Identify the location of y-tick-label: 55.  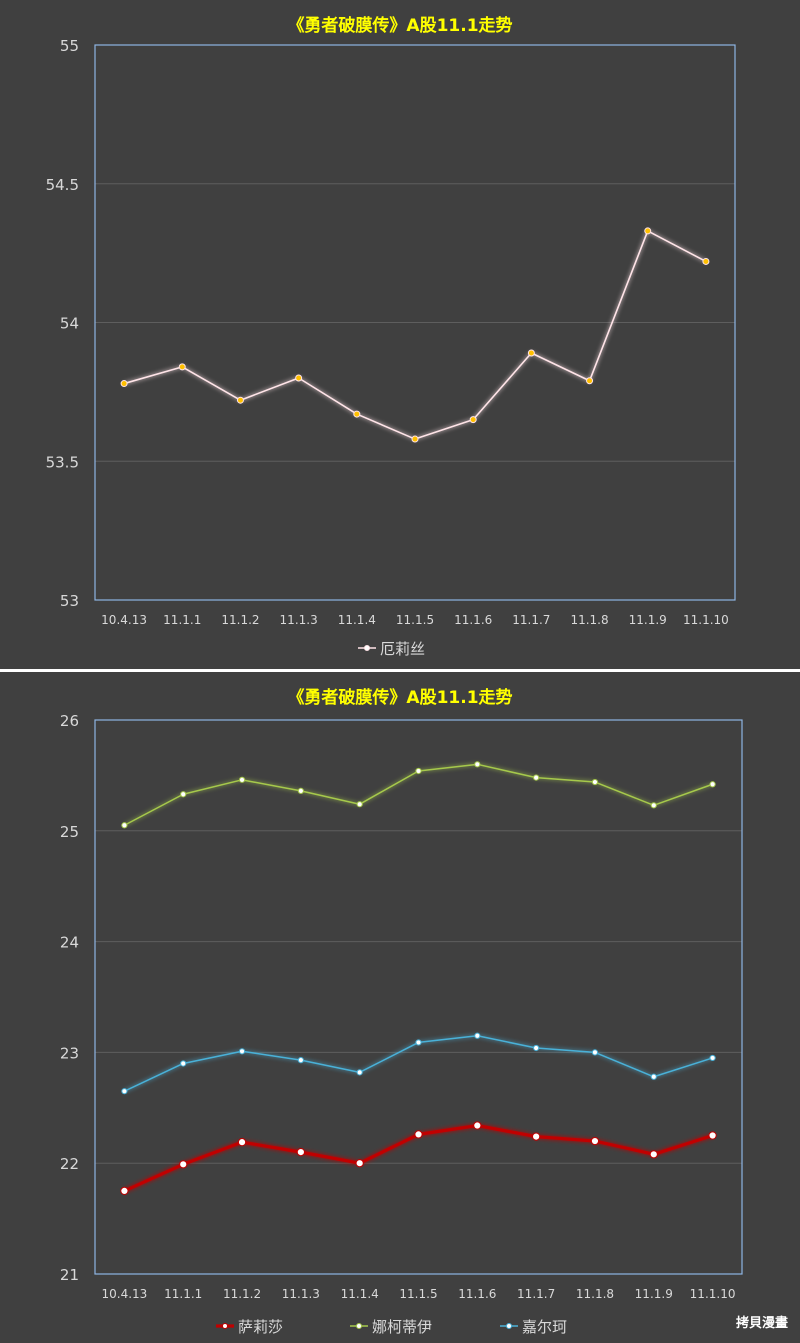
(69, 46).